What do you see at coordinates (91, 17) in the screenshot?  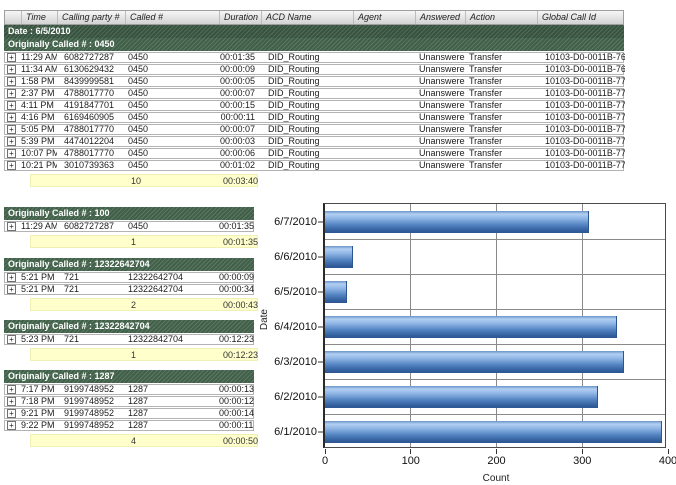 I see `column-header-calling-party: Calling party #` at bounding box center [91, 17].